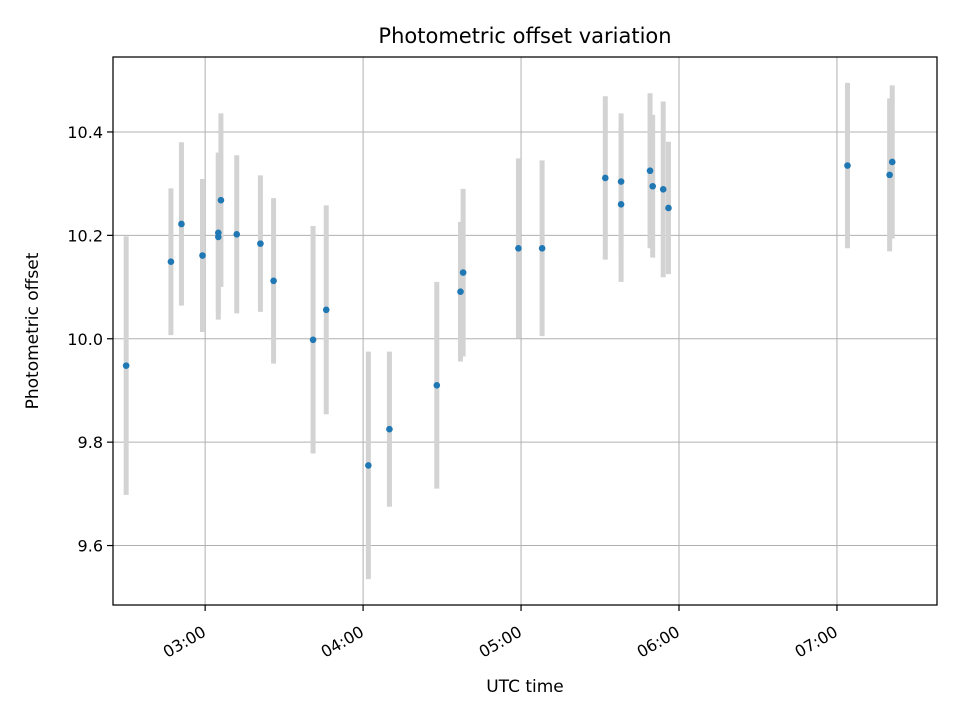  I want to click on y-tick-label: 9.6, so click(90, 546).